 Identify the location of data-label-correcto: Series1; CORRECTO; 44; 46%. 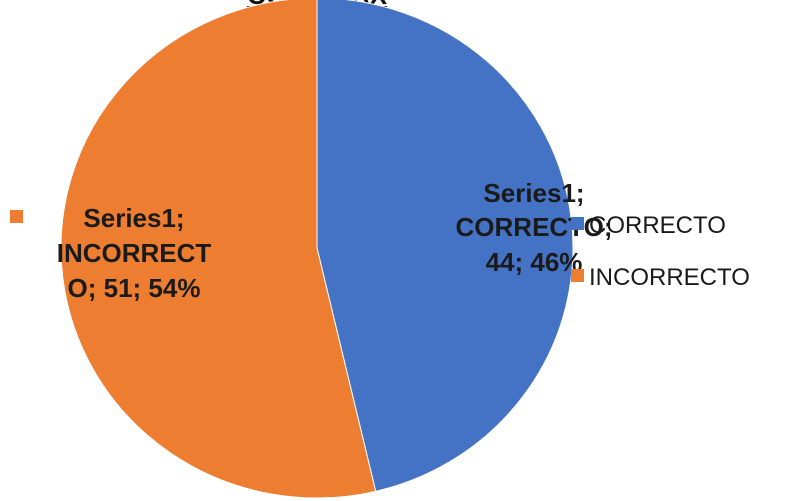
(534, 227).